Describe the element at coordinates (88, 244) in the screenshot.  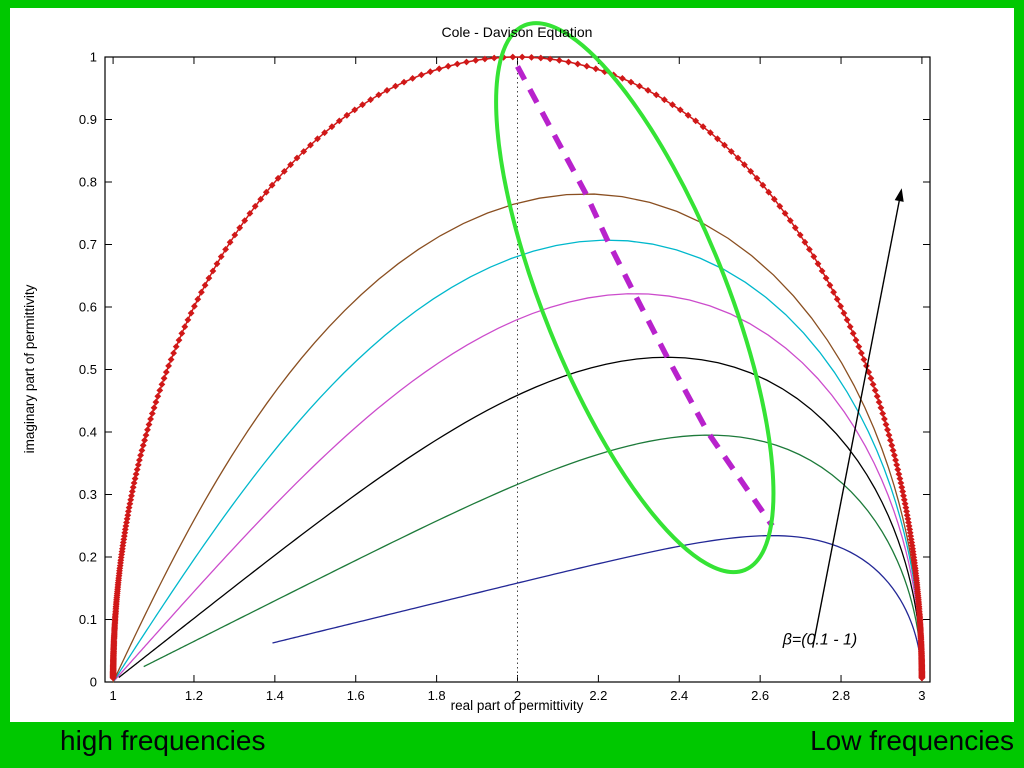
I see `y-tick-label: 0.7` at that location.